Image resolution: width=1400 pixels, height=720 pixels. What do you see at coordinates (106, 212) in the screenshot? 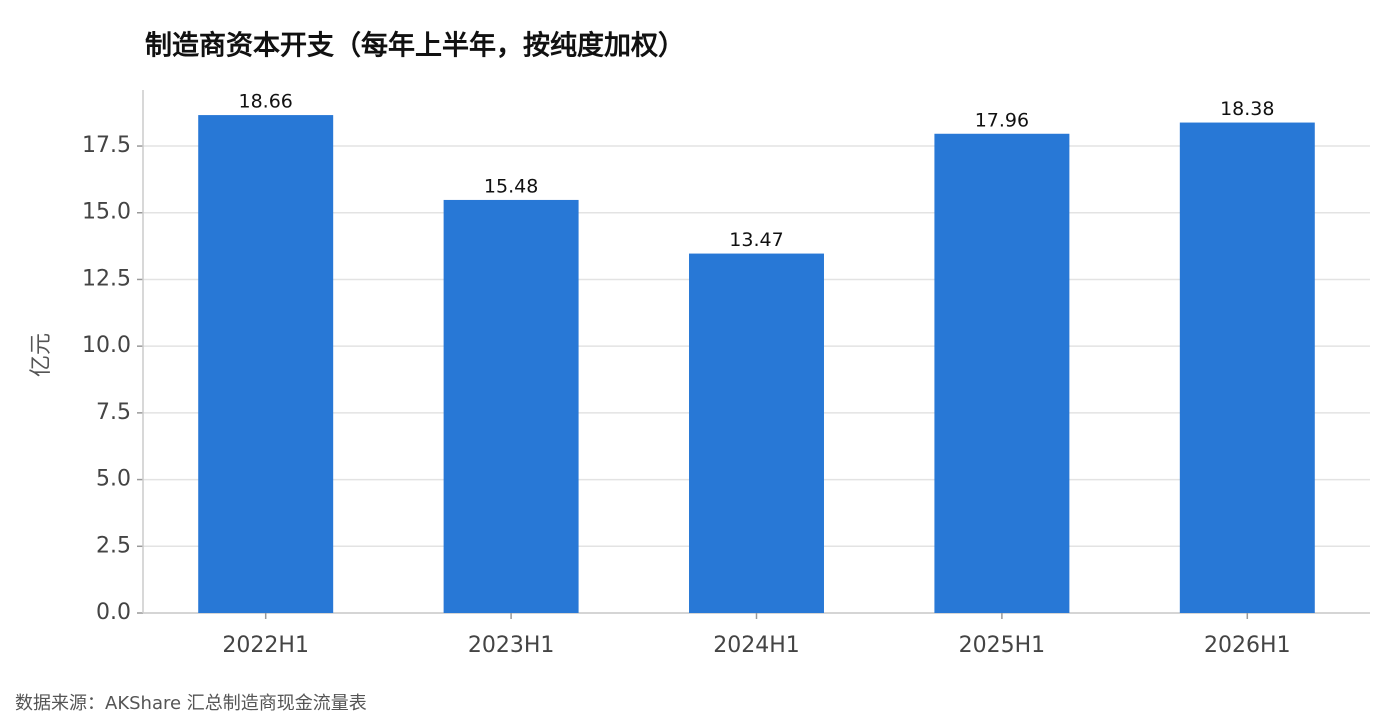
I see `y-tick-label: 15.0` at bounding box center [106, 212].